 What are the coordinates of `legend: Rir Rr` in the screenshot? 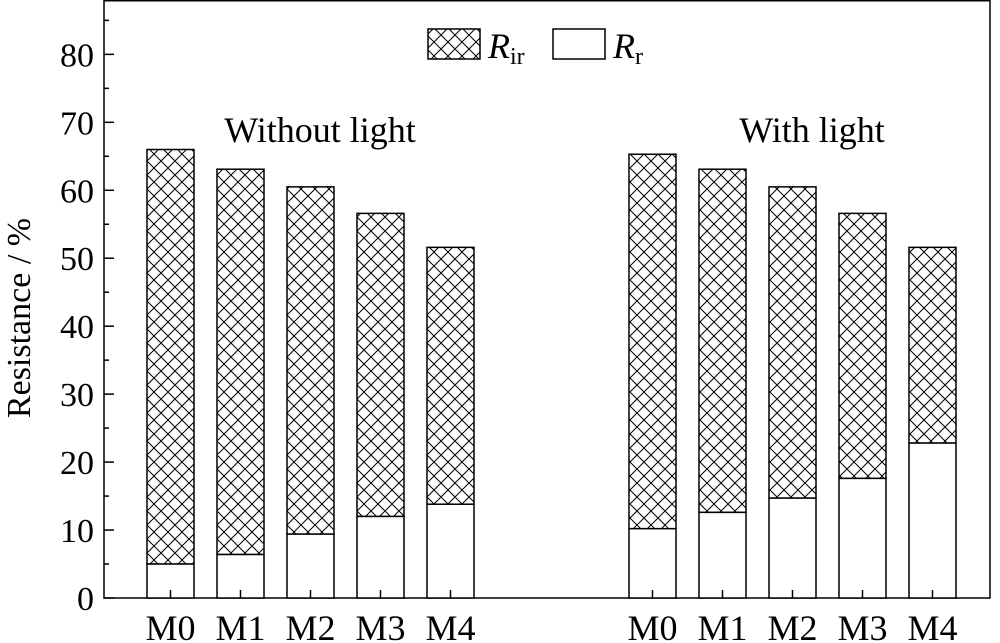 It's located at (535, 48).